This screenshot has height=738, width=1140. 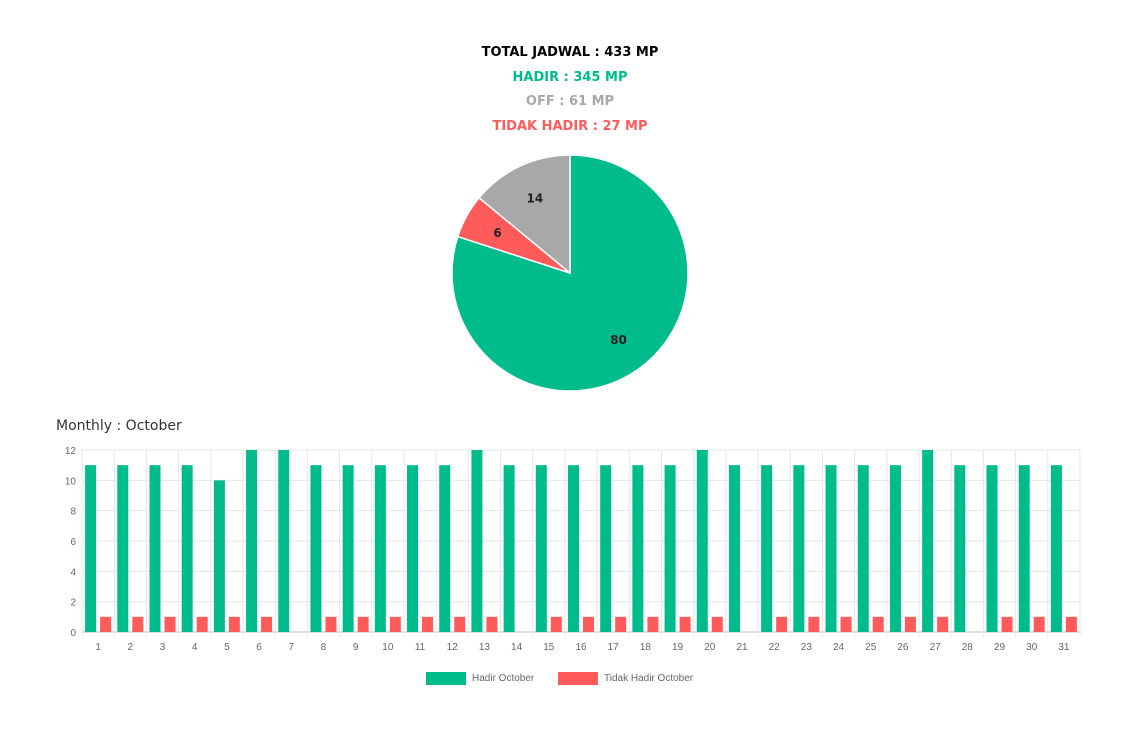 I want to click on legend-label-tidak-hadir: Tidak Hadir October, so click(x=649, y=678).